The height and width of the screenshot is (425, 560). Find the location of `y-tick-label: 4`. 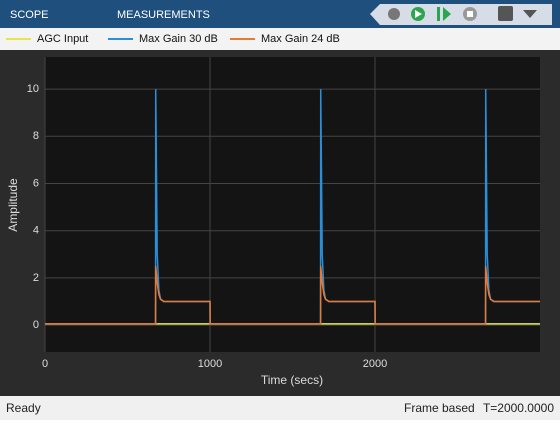

y-tick-label: 4 is located at coordinates (36, 231).